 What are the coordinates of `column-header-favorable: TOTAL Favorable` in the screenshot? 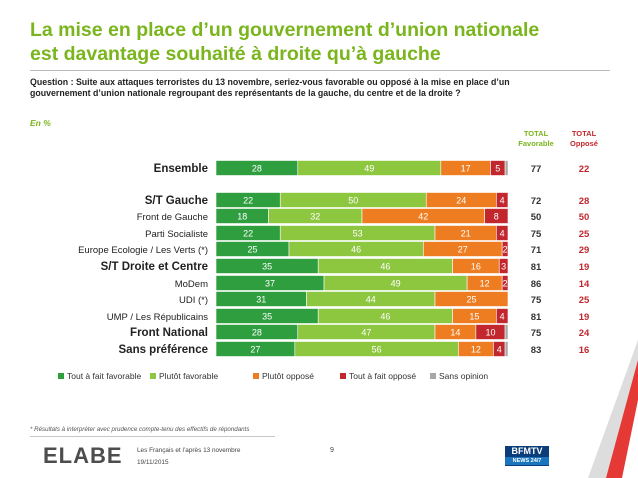 It's located at (536, 139).